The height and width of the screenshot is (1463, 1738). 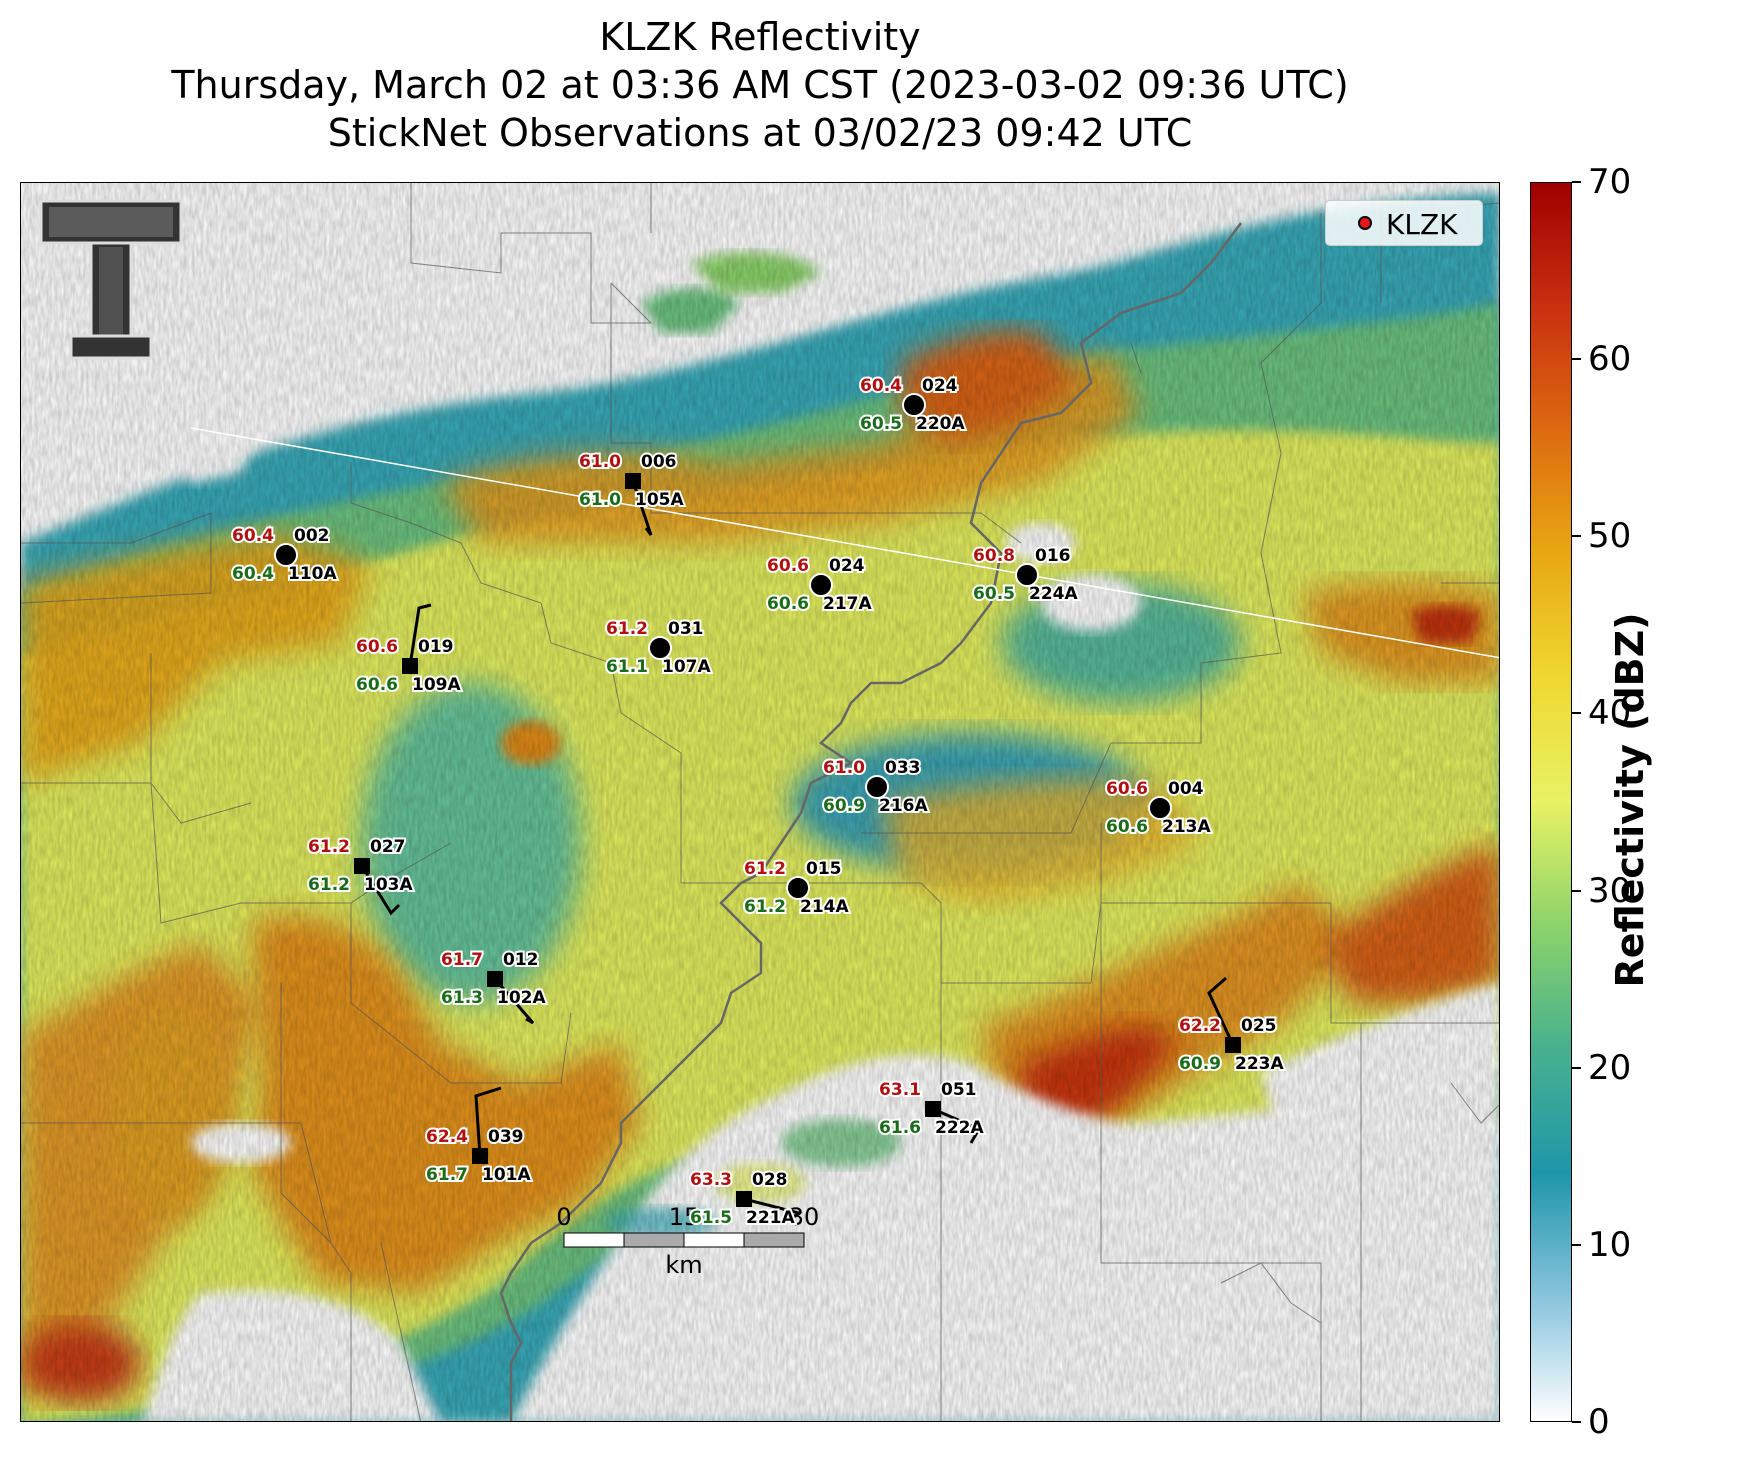 What do you see at coordinates (1610, 713) in the screenshot?
I see `colorbar-tick-label: 40` at bounding box center [1610, 713].